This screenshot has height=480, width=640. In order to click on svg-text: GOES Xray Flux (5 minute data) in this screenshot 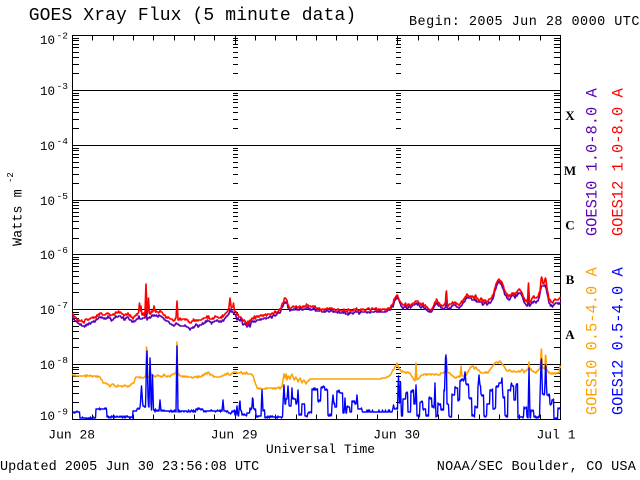, I will do `click(193, 16)`.